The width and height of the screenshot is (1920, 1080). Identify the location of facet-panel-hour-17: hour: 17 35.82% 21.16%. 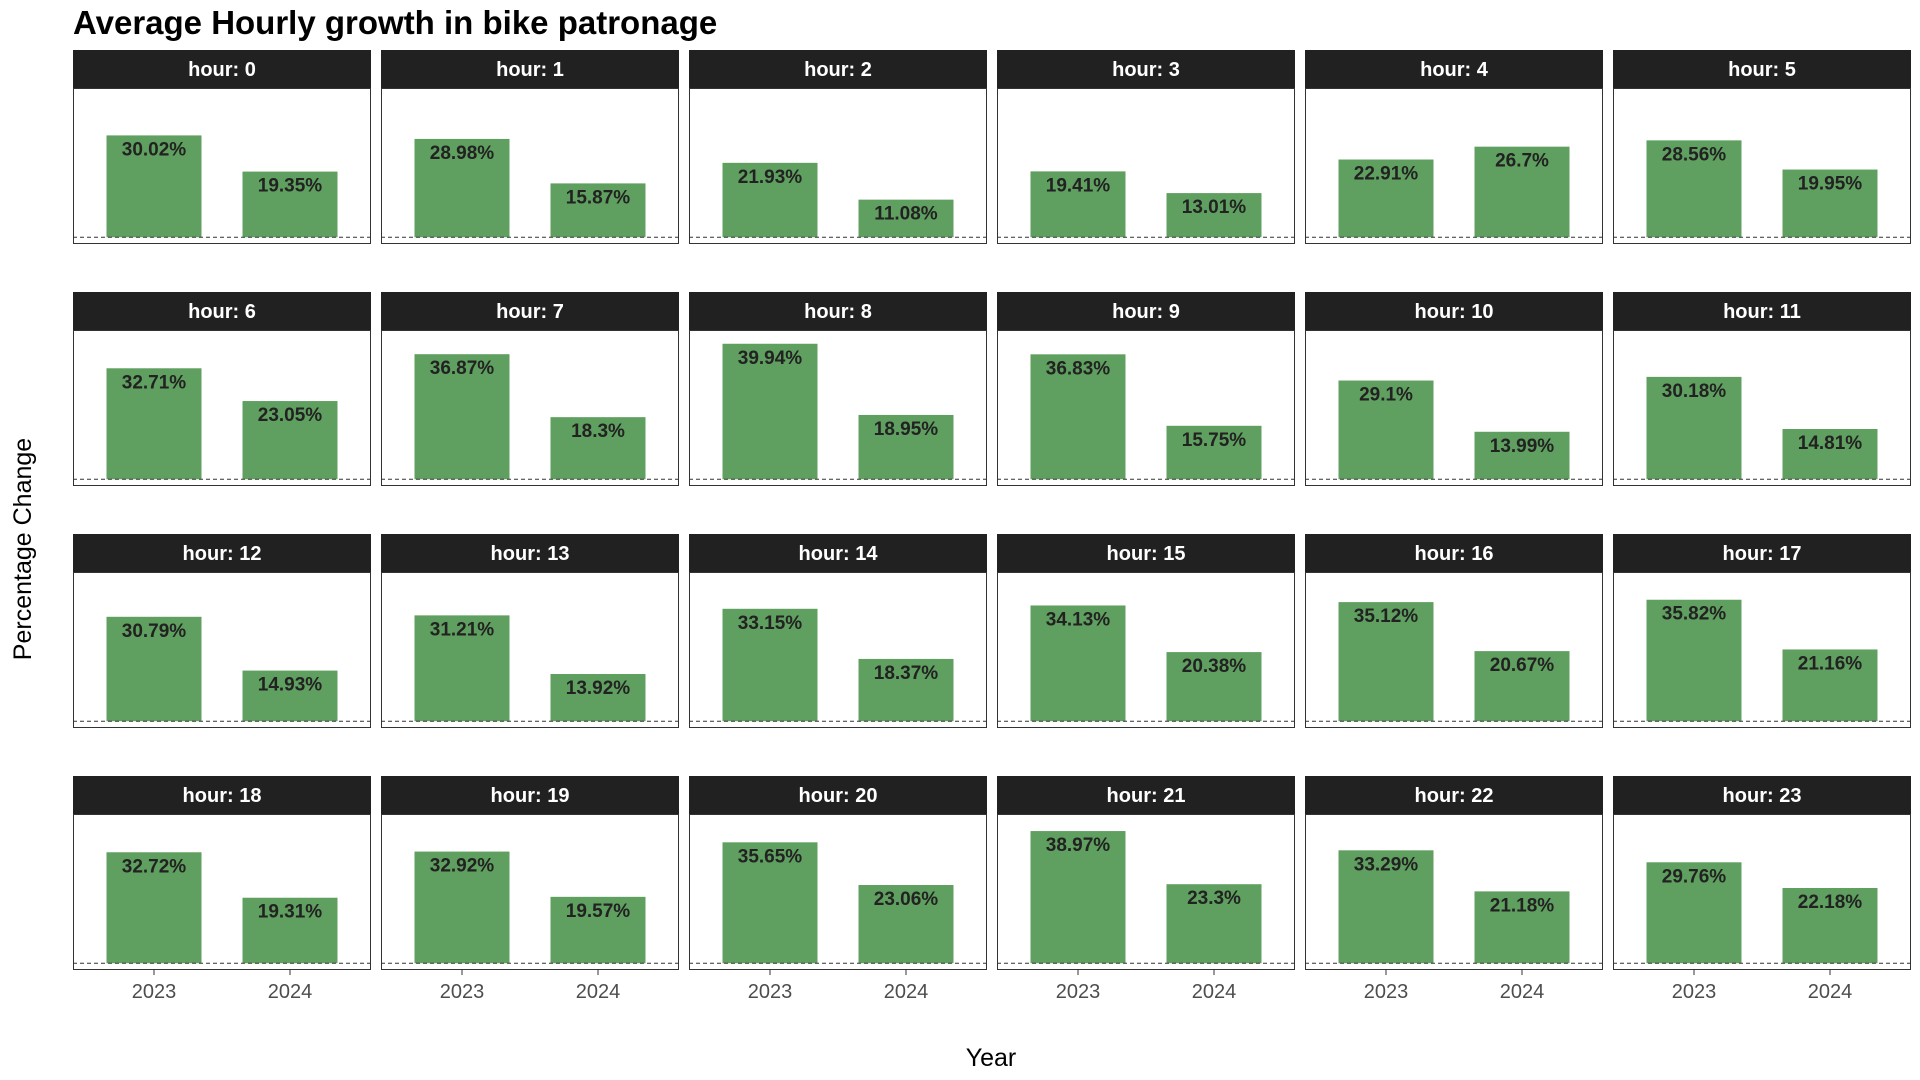
(1762, 631).